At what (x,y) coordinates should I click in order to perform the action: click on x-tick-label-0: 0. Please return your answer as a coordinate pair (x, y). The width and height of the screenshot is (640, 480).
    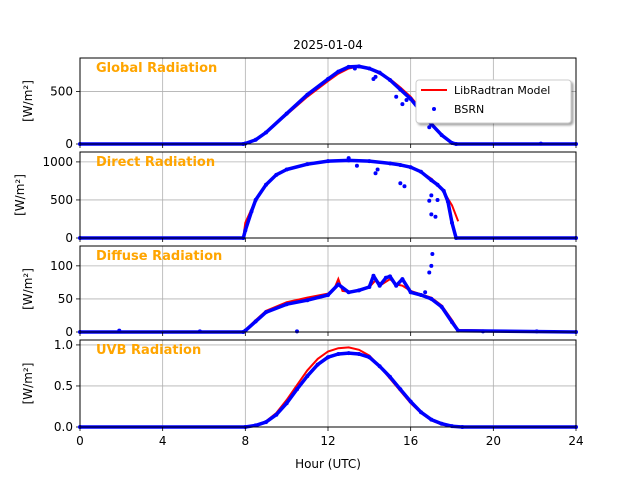
    Looking at the image, I should click on (80, 441).